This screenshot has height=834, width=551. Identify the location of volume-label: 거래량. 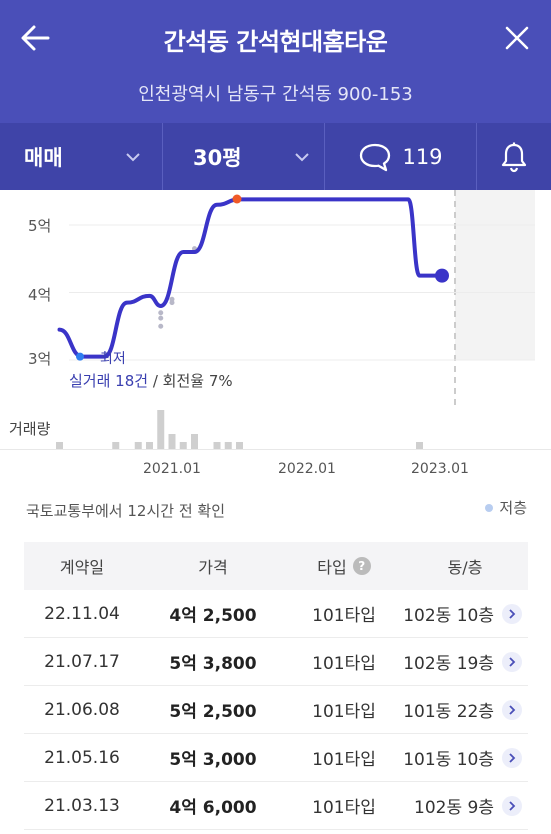
(30, 429).